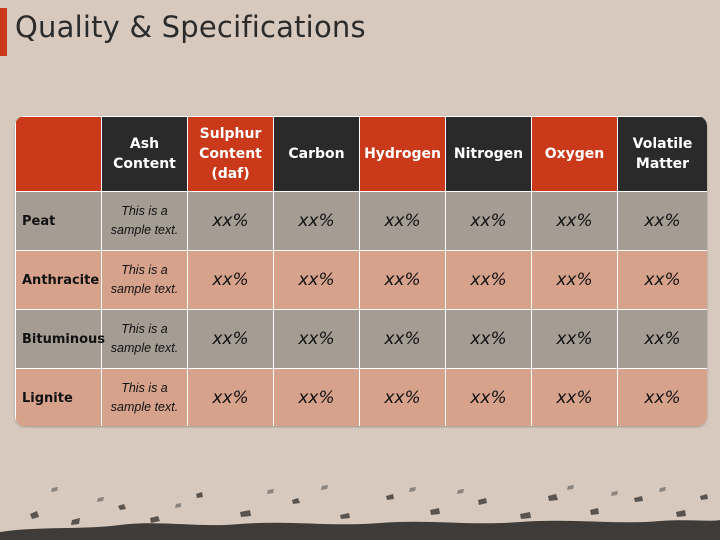 This screenshot has height=540, width=720. I want to click on header-volatile-matter: Volatile Matter, so click(662, 154).